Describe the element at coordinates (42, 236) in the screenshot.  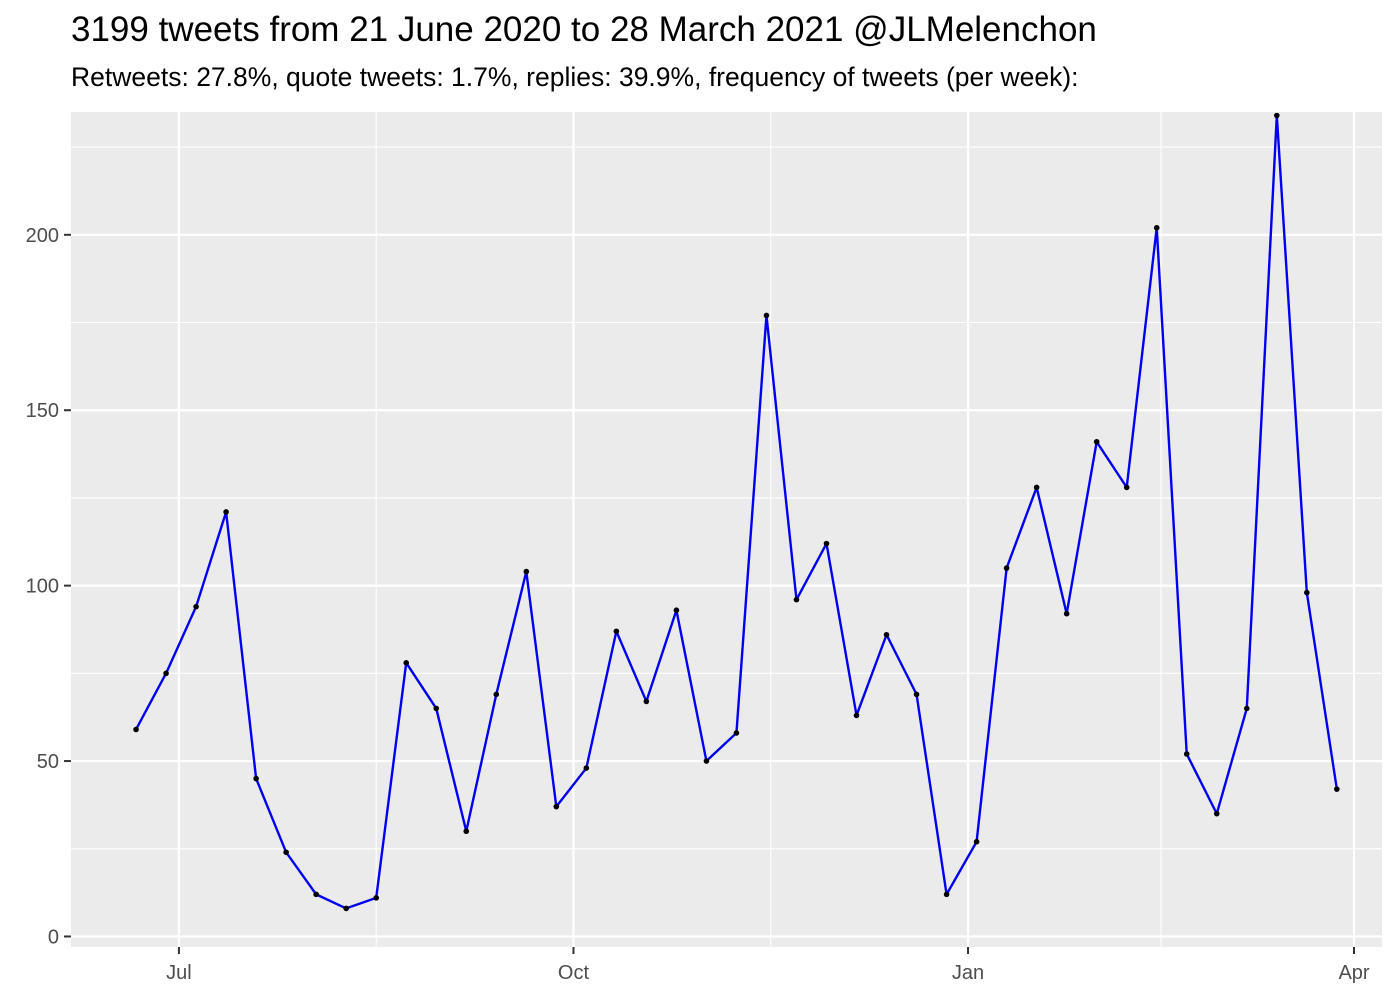
I see `y-tick-label: 200` at that location.